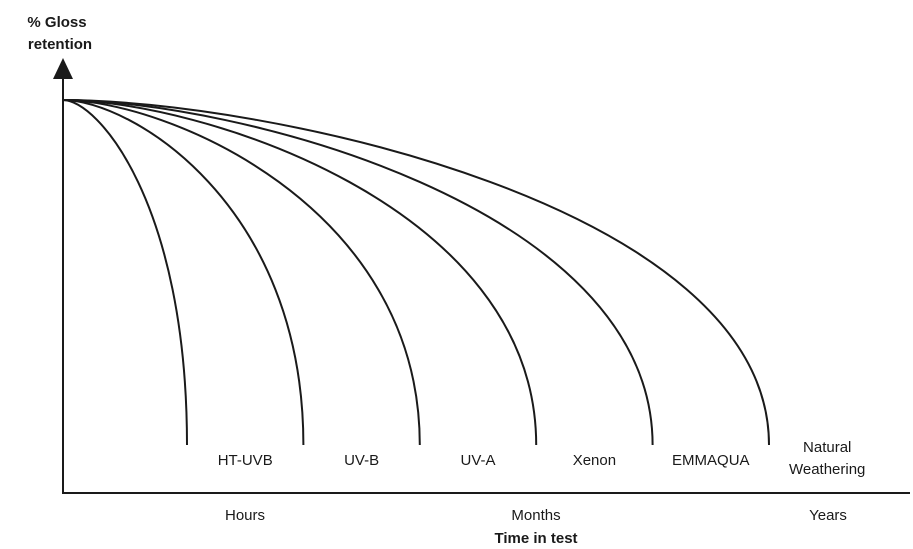 The width and height of the screenshot is (913, 549). I want to click on curve-ht-uvb, so click(125, 272).